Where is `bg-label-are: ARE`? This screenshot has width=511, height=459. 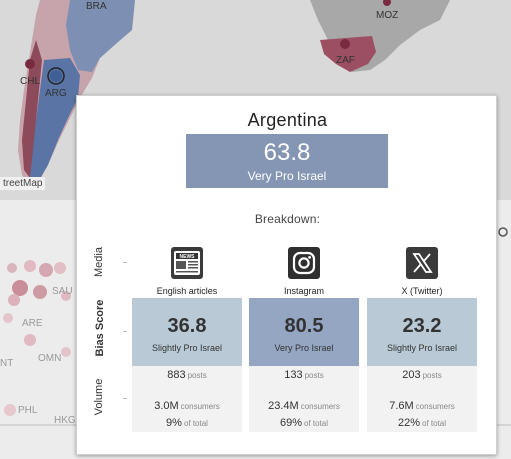
bg-label-are: ARE is located at coordinates (32, 323).